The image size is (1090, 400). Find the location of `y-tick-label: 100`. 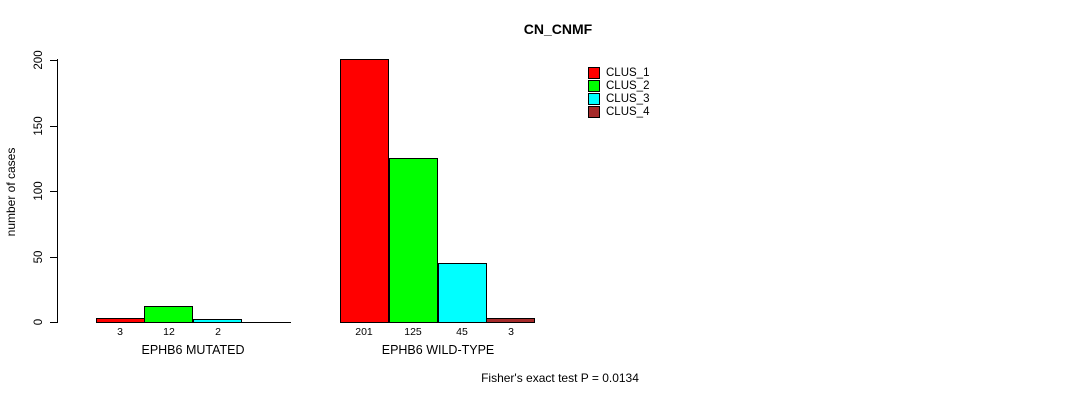

y-tick-label: 100 is located at coordinates (39, 191).